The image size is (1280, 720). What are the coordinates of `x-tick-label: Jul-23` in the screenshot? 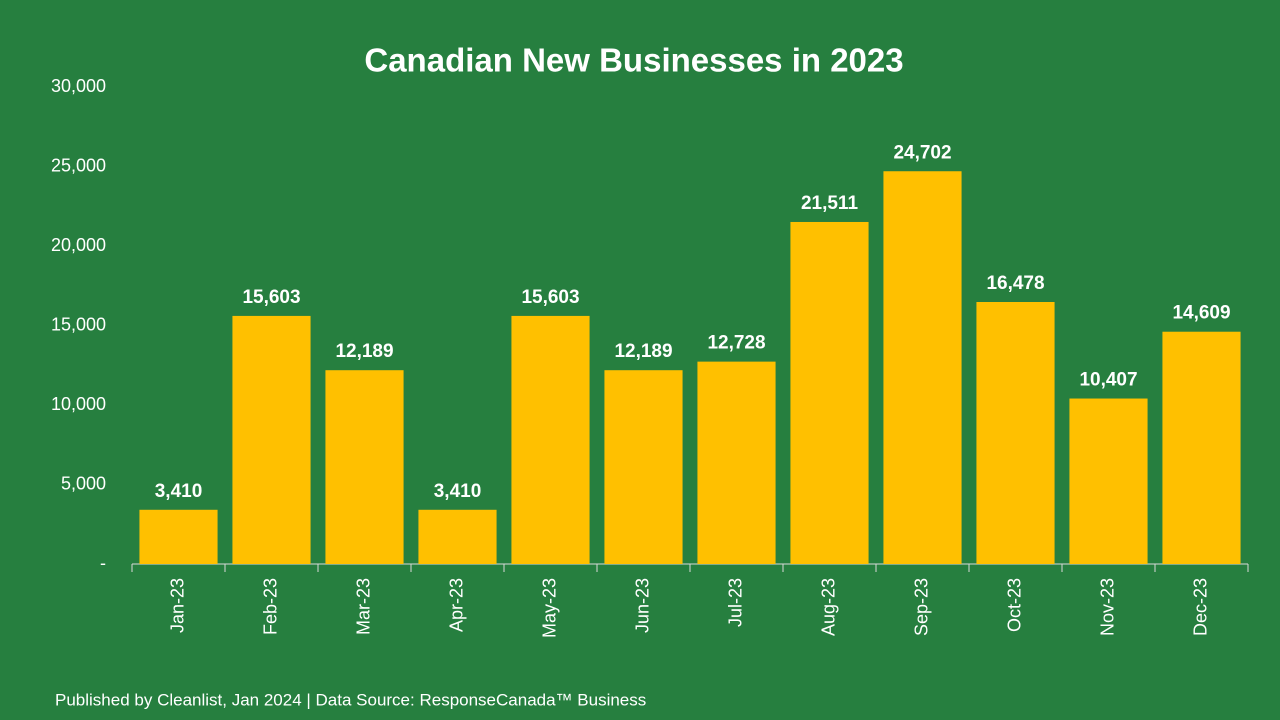 It's located at (735, 602).